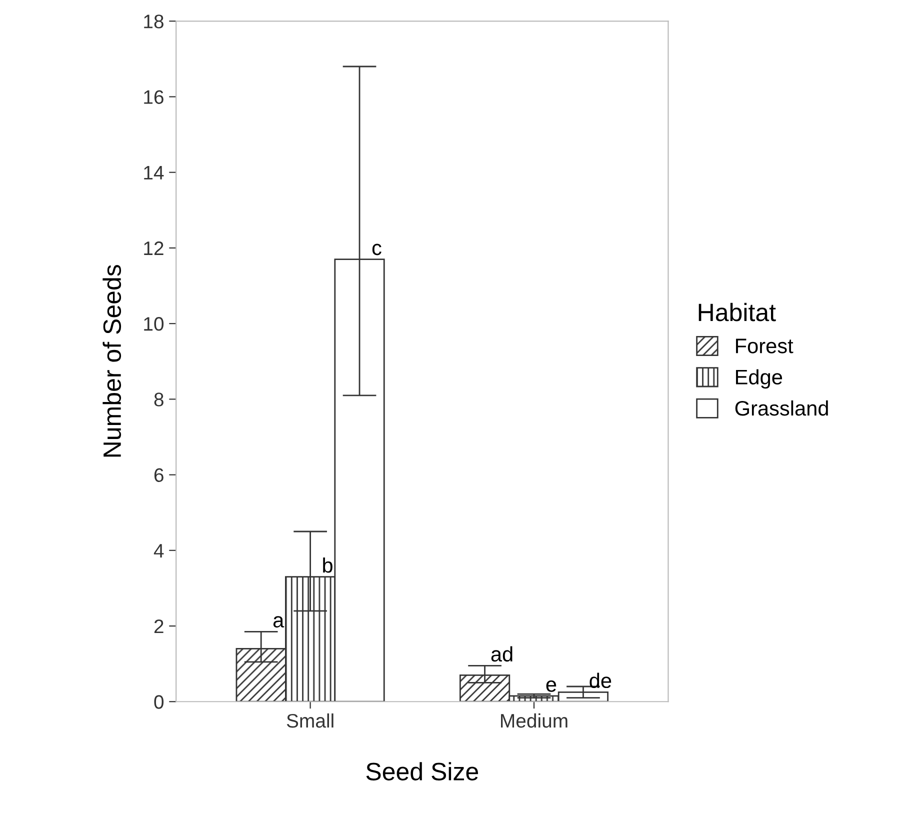  What do you see at coordinates (765, 346) in the screenshot?
I see `legend-label: Forest` at bounding box center [765, 346].